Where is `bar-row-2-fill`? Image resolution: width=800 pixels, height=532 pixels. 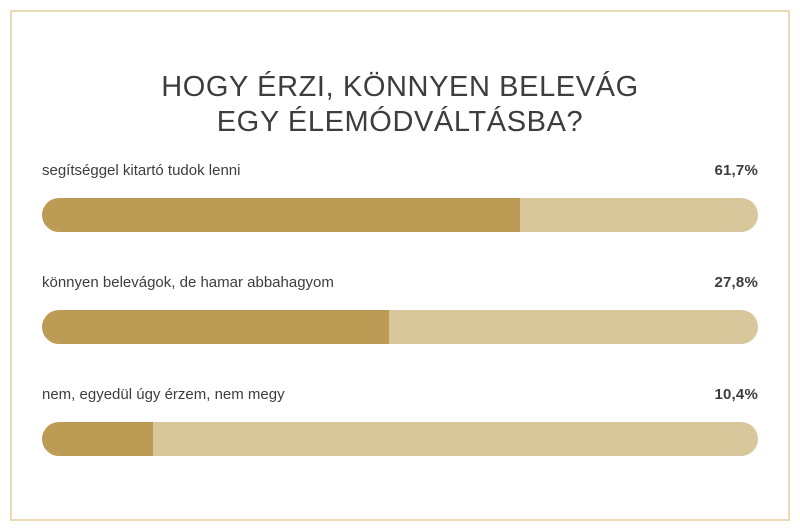
bar-row-2-fill is located at coordinates (215, 327).